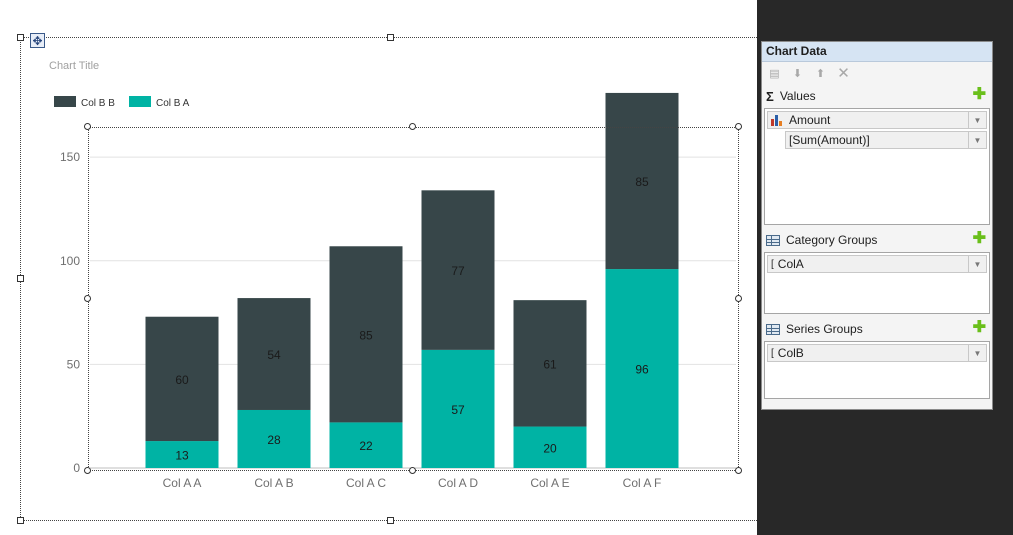 This screenshot has width=1013, height=535. What do you see at coordinates (877, 283) in the screenshot?
I see `category-groups-list: [ ColA ▼` at bounding box center [877, 283].